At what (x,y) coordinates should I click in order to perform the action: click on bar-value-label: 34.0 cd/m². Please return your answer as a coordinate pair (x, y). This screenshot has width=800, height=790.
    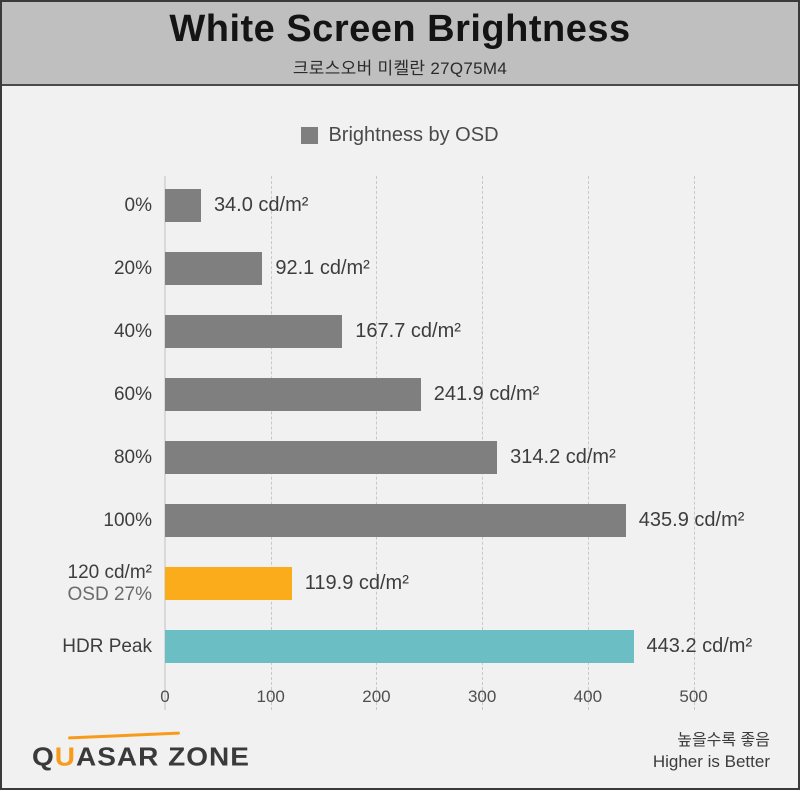
    Looking at the image, I should click on (261, 205).